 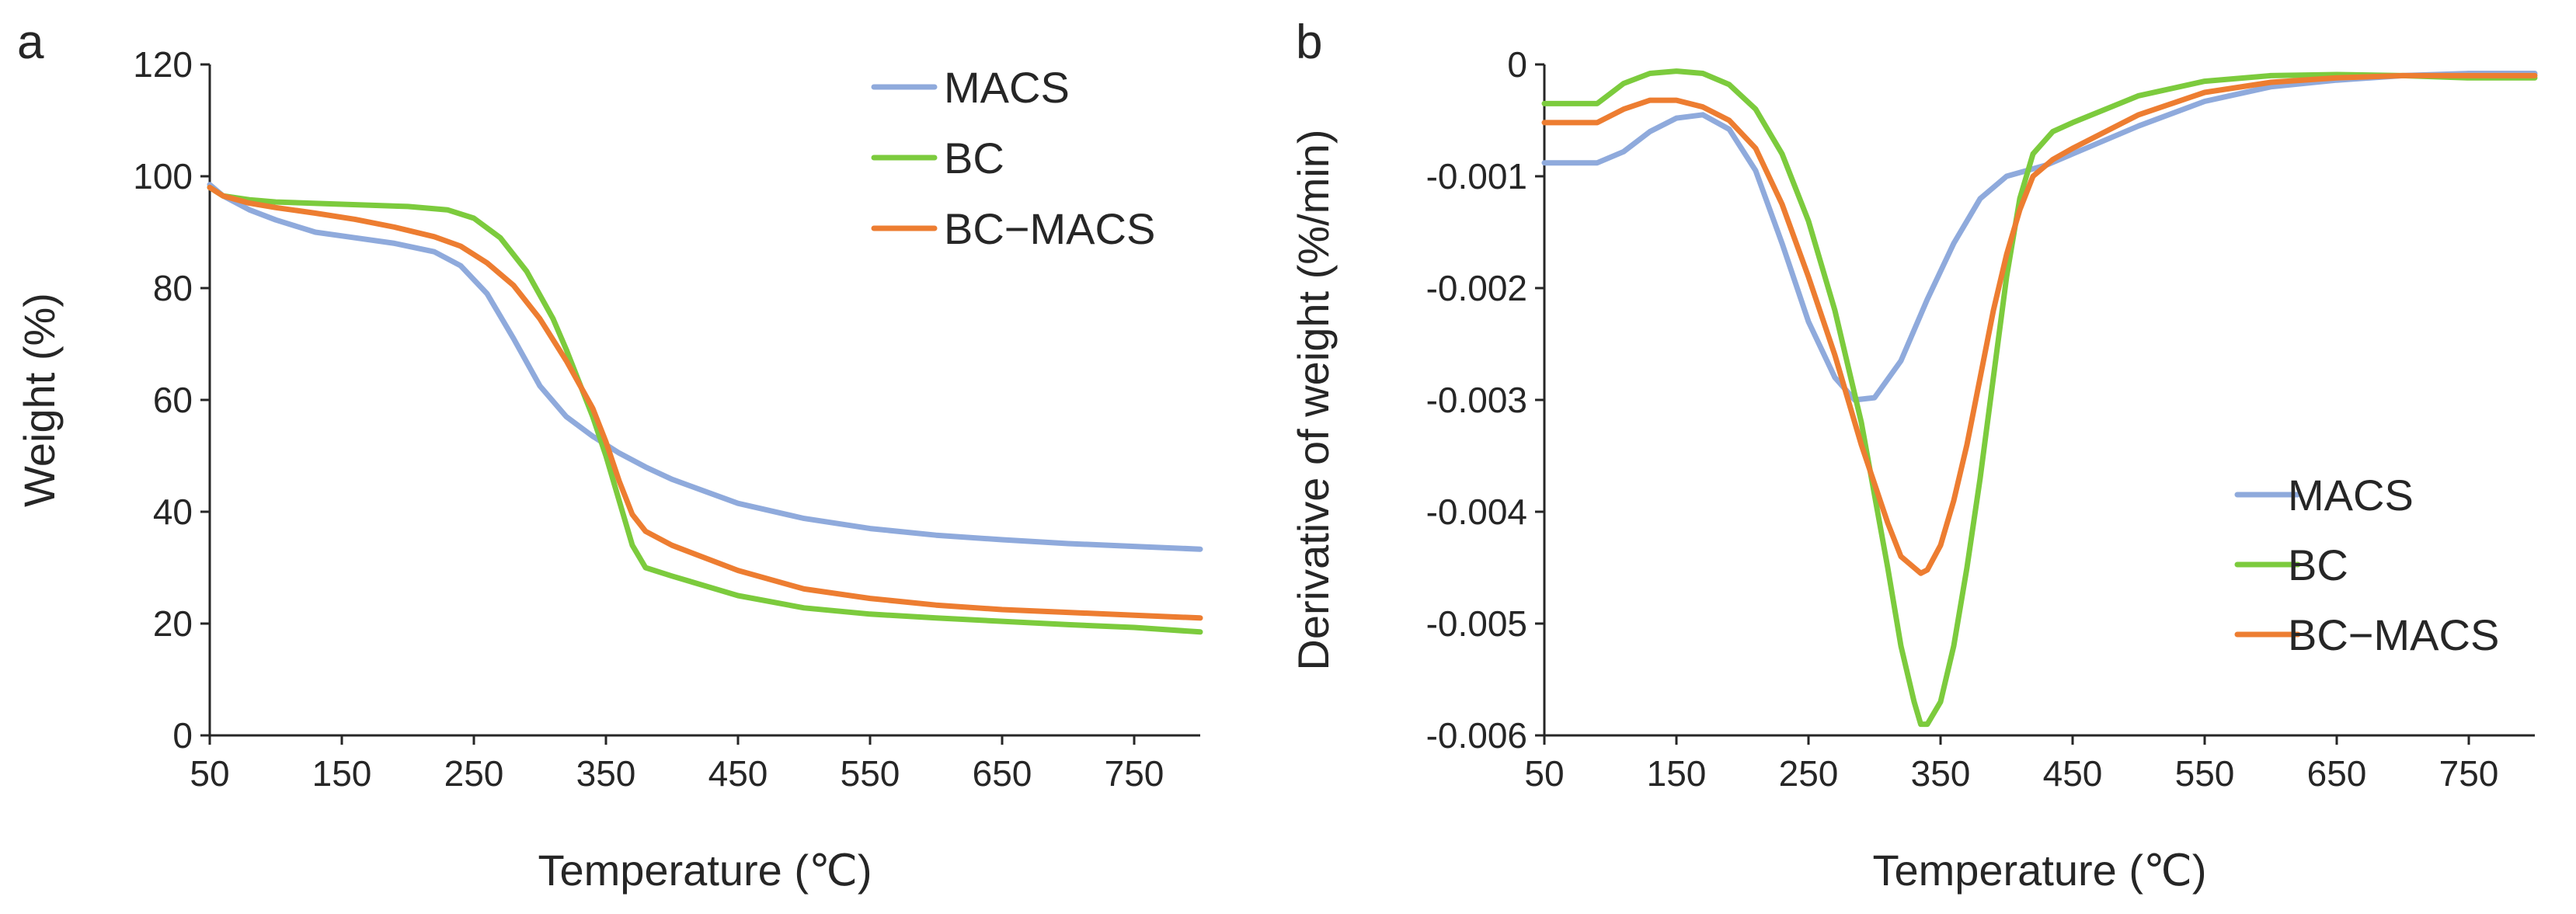 I want to click on y-tick-label: -0.003, so click(x=1476, y=400).